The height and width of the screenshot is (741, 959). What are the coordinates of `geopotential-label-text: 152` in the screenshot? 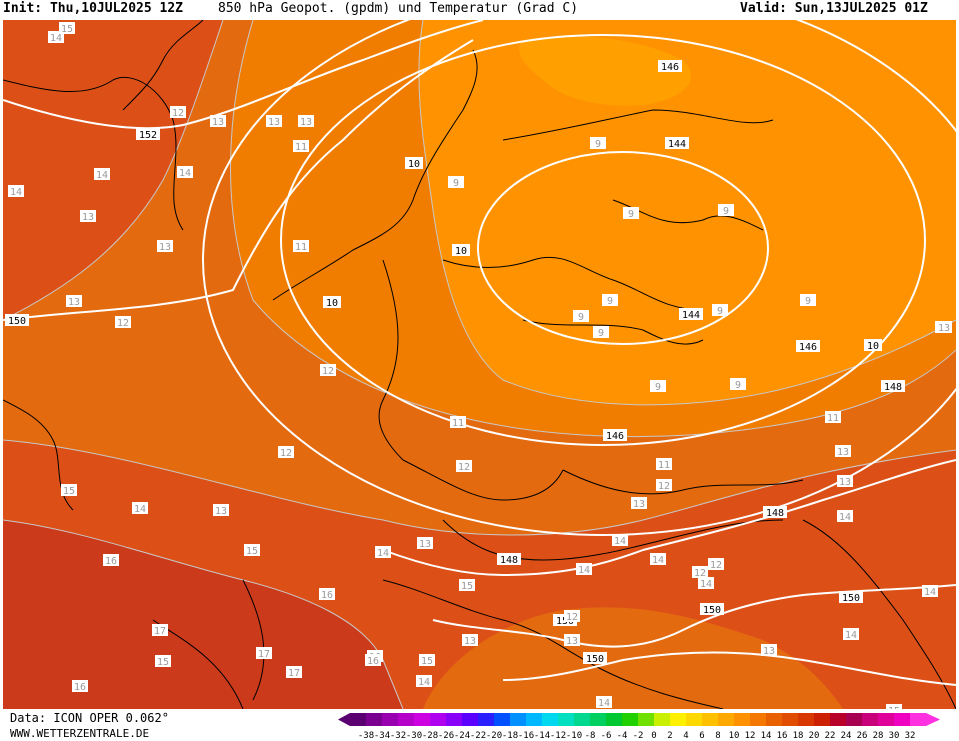 It's located at (148, 135).